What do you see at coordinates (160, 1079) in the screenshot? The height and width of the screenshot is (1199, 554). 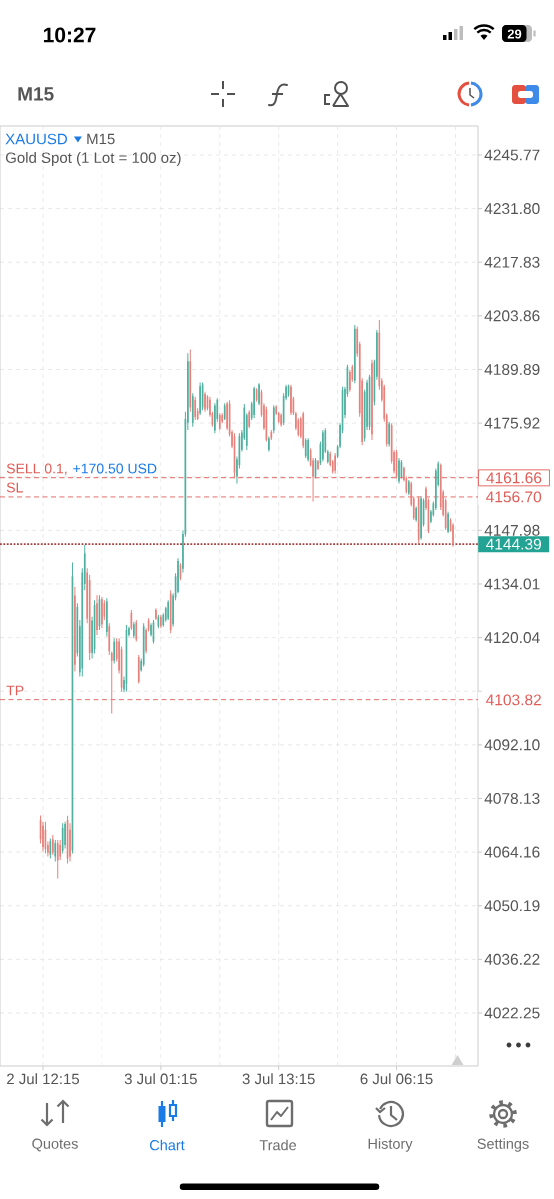 I see `x-tick-label: 3 Jul 01:15` at bounding box center [160, 1079].